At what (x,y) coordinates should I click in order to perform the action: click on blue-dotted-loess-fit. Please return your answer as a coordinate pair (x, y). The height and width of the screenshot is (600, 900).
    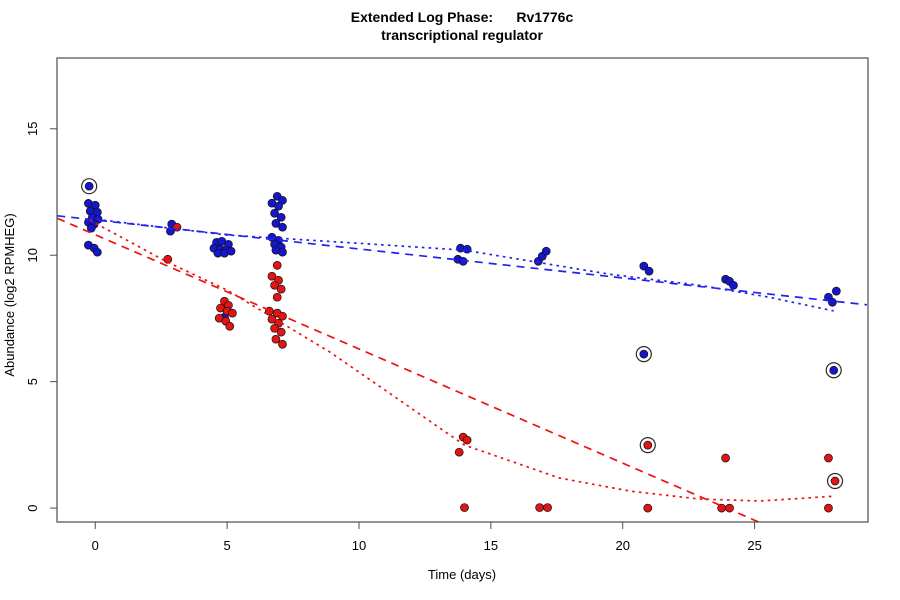
    Looking at the image, I should click on (461, 264).